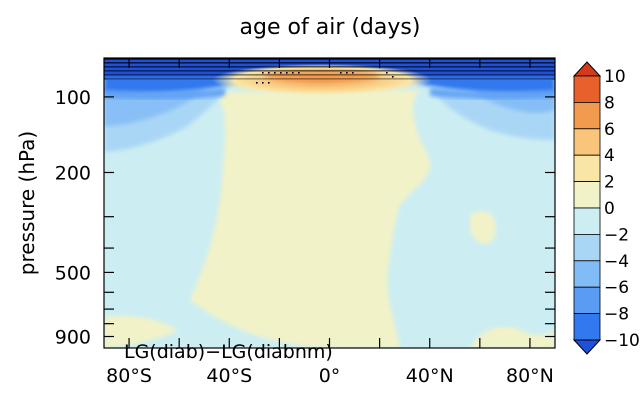 The image size is (644, 414). Describe the element at coordinates (322, 76) in the screenshot. I see `field-tropopause-core` at that location.